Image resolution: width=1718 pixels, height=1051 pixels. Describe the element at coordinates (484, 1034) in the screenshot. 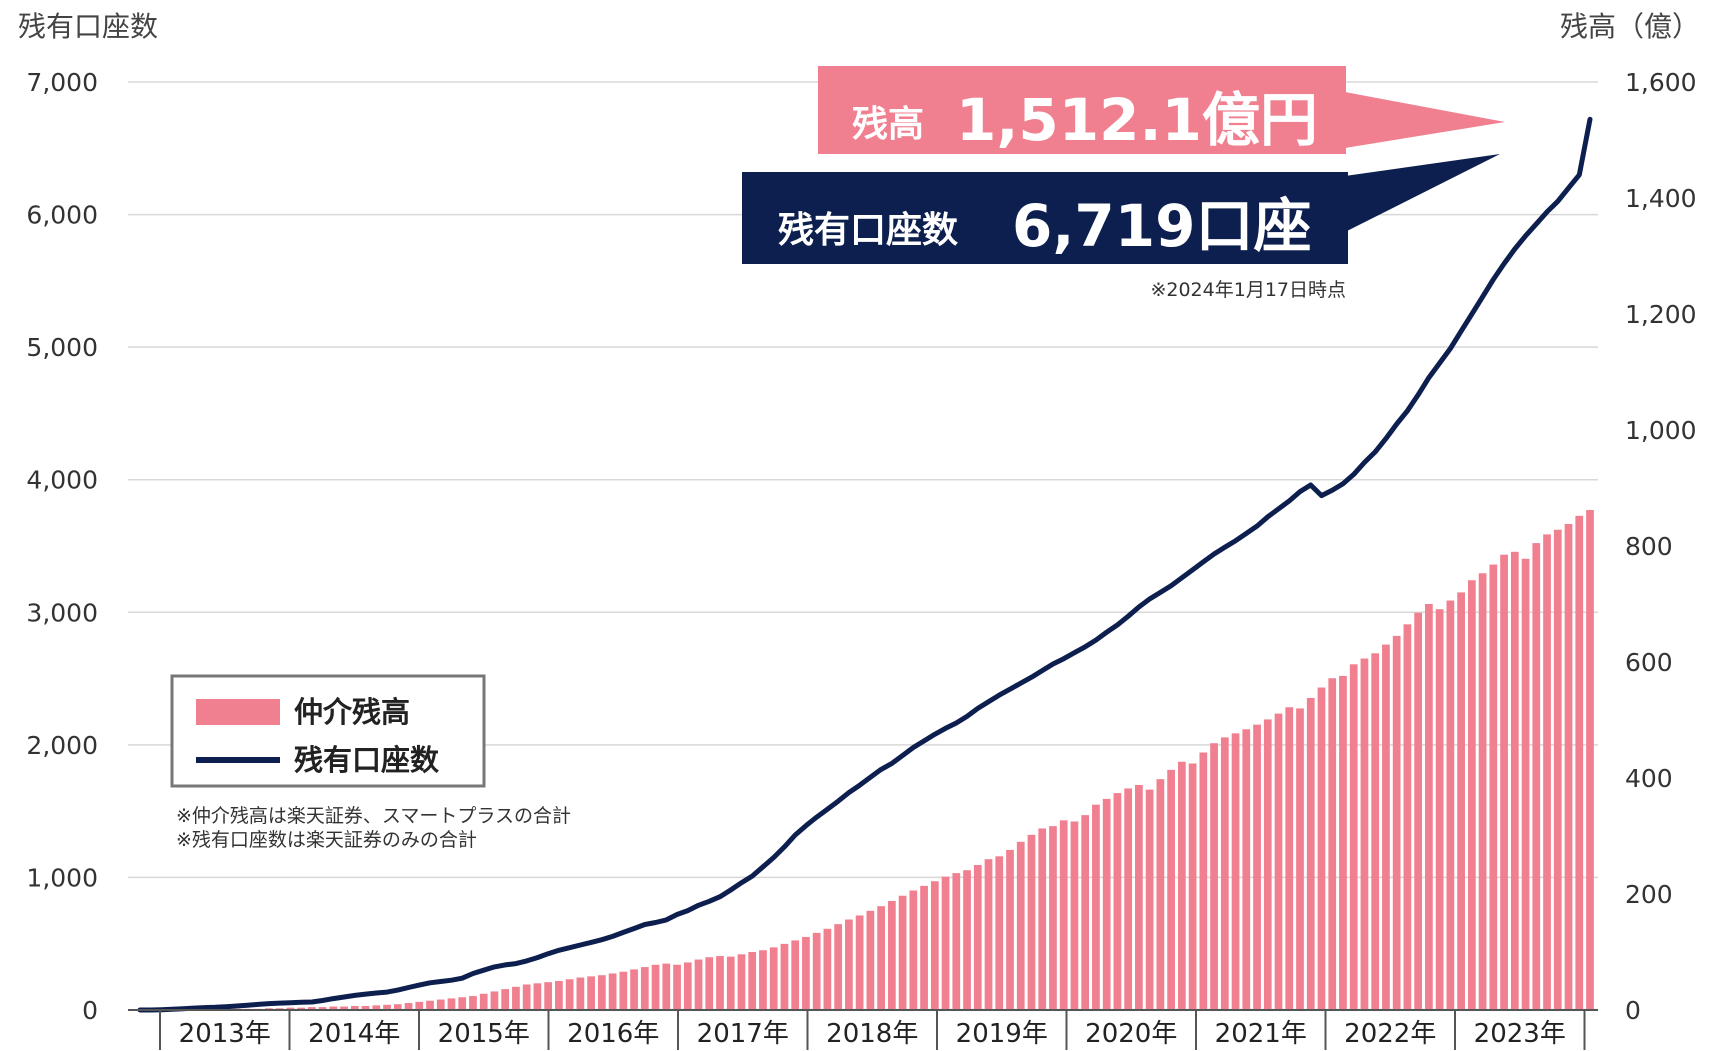

I see `year-label: 2015年` at that location.